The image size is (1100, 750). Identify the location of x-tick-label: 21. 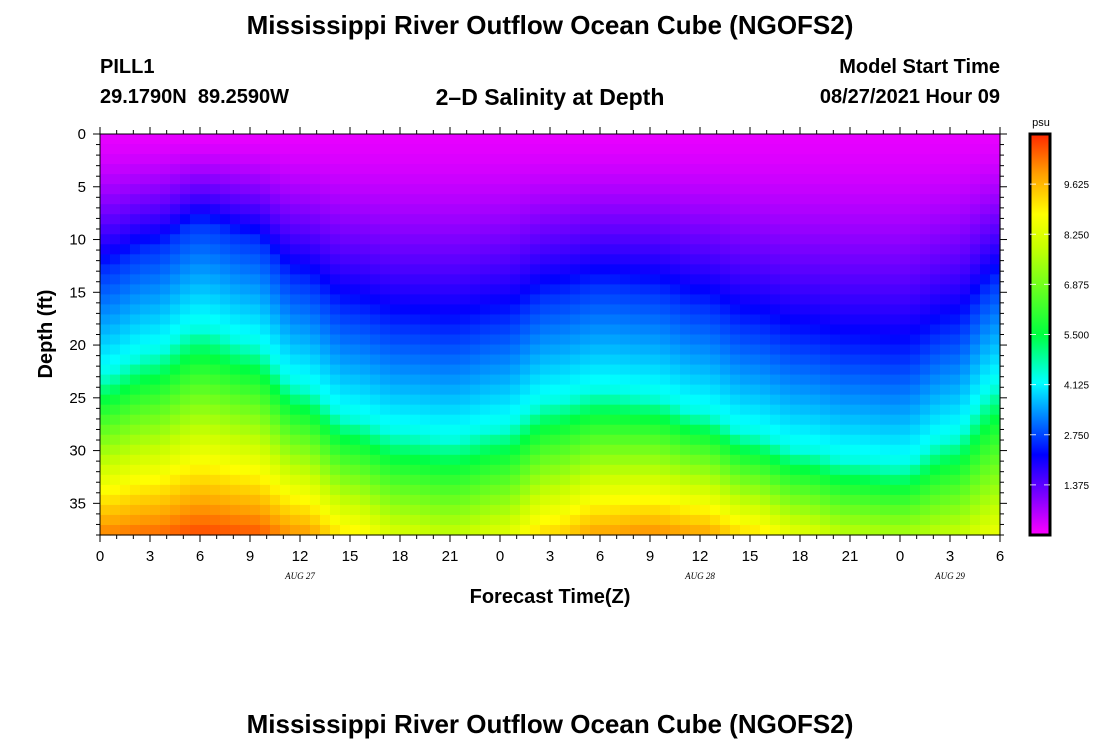
(450, 556).